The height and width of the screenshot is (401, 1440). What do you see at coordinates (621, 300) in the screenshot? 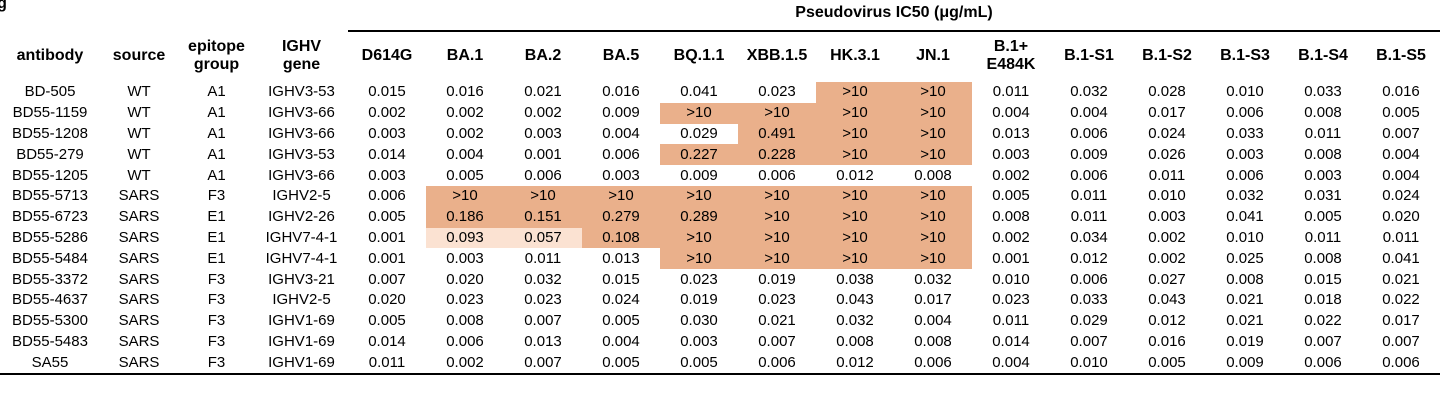
I see `table-cell: 0.024` at bounding box center [621, 300].